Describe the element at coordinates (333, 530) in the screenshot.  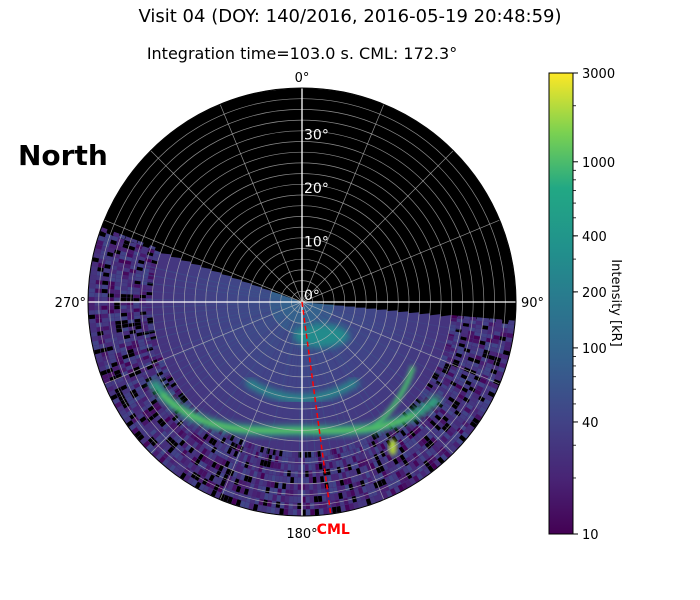
I see `cml-label: CML` at that location.